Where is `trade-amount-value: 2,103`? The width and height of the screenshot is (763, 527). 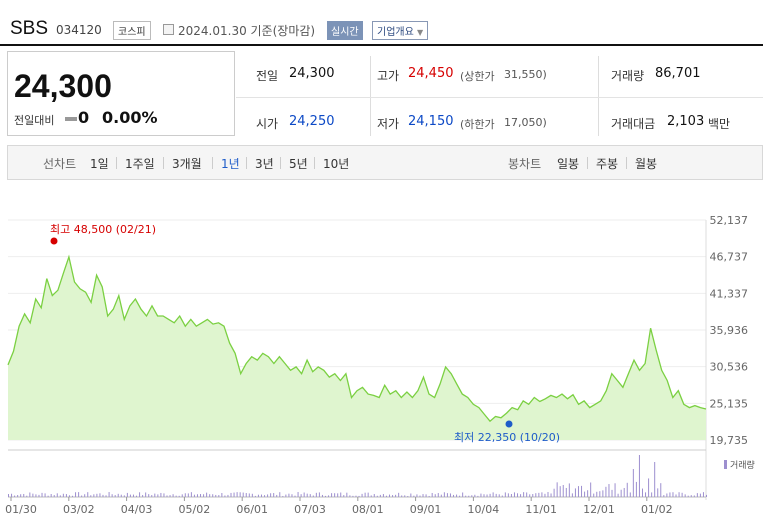 trade-amount-value: 2,103 is located at coordinates (686, 121).